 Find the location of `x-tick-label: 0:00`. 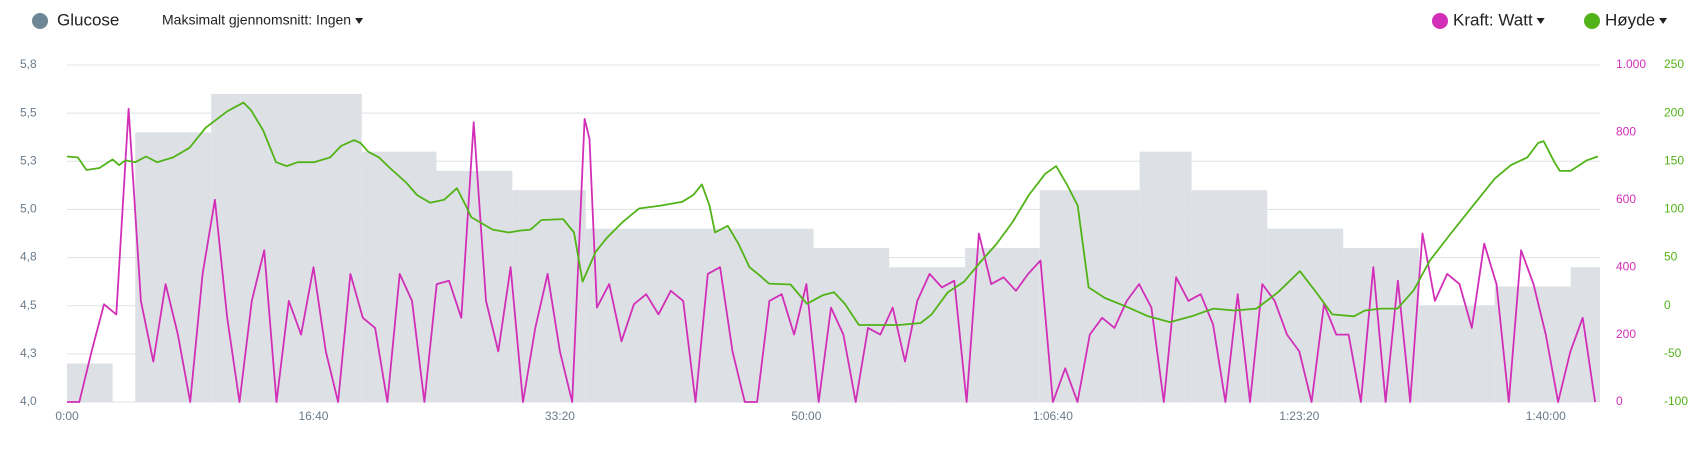

x-tick-label: 0:00 is located at coordinates (67, 416).